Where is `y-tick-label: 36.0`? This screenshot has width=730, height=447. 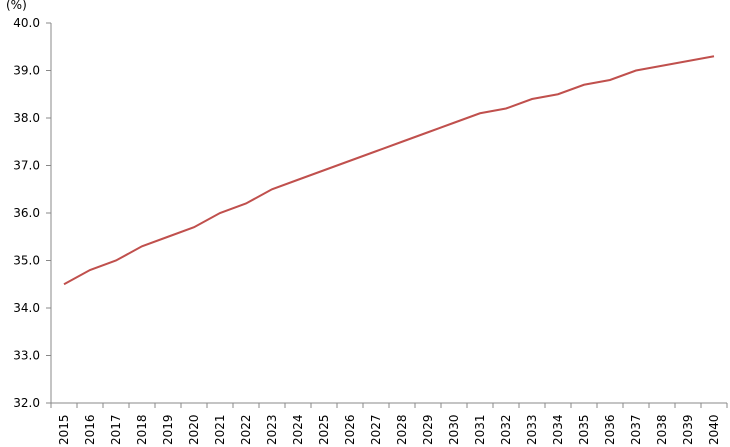 y-tick-label: 36.0 is located at coordinates (26, 213).